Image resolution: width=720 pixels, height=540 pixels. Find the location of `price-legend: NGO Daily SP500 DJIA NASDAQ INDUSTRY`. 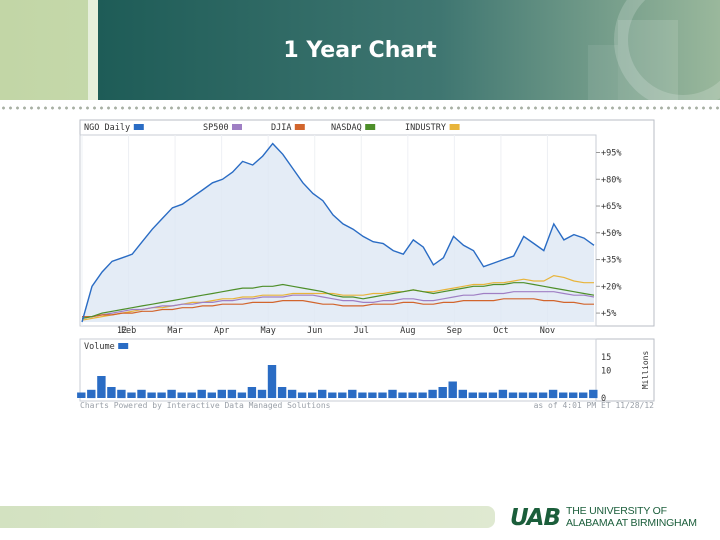

price-legend: NGO Daily SP500 DJIA NASDAQ INDUSTRY is located at coordinates (272, 128).